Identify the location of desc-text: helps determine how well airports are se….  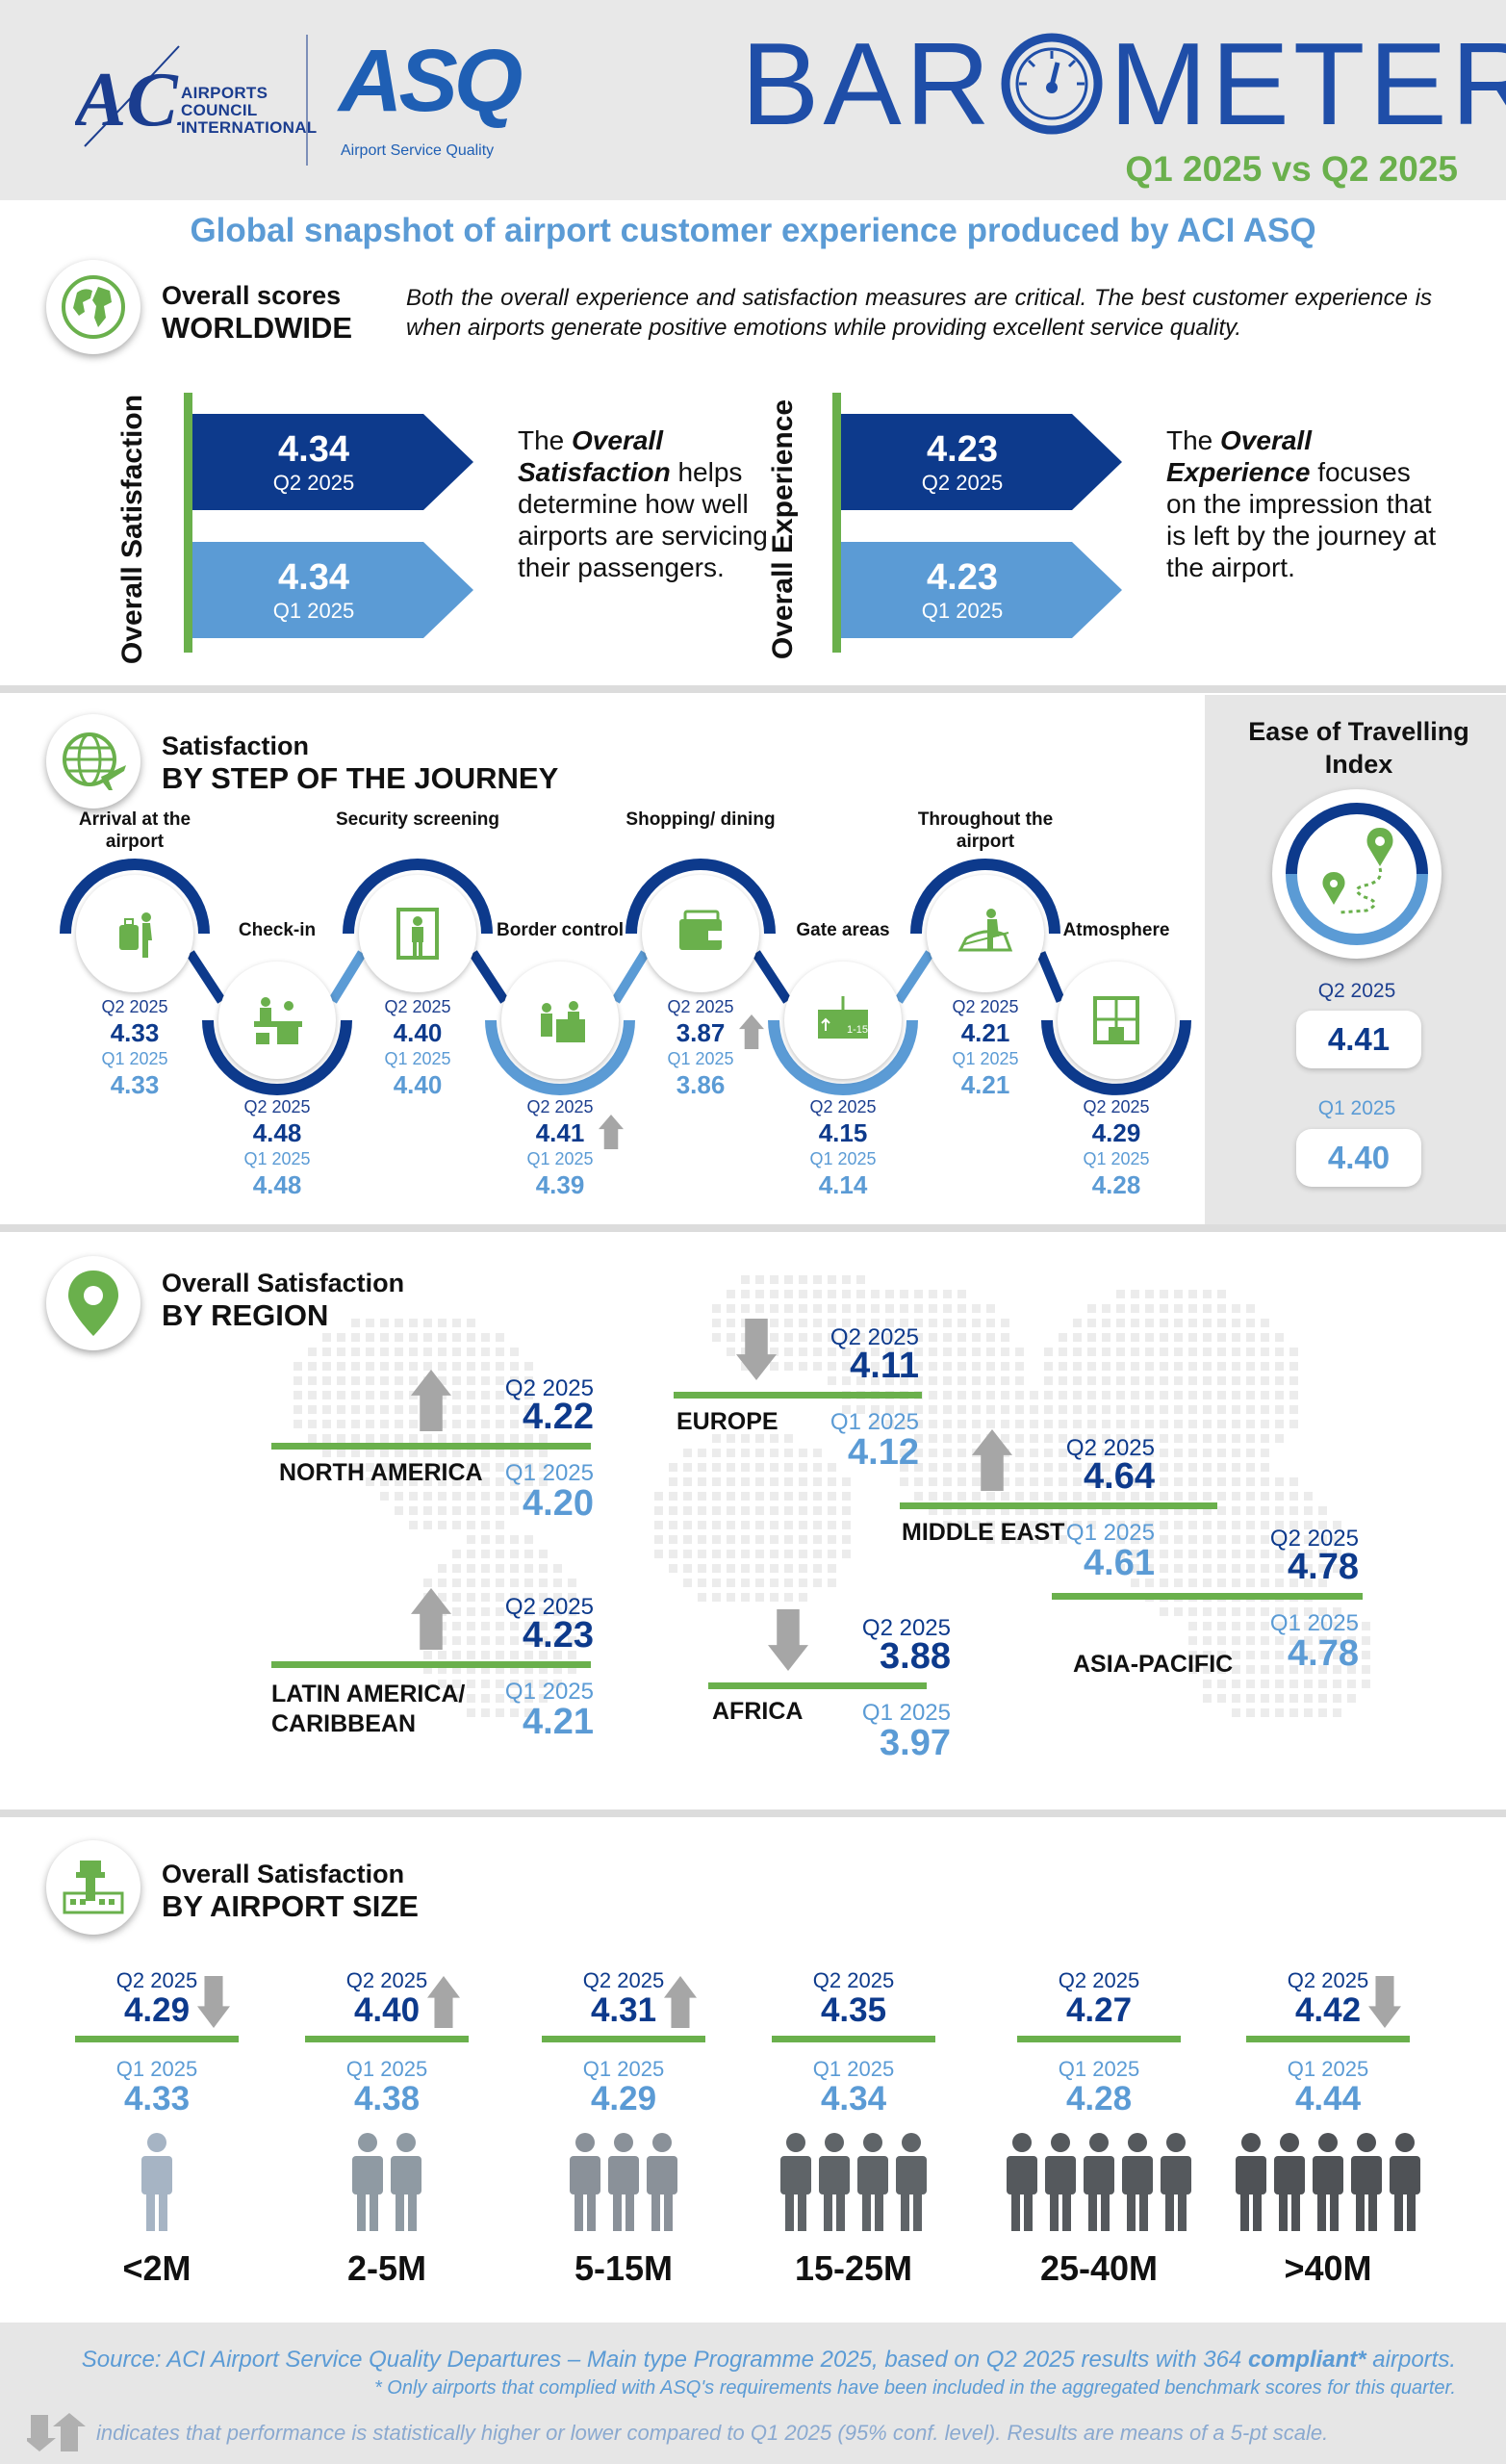
(643, 519).